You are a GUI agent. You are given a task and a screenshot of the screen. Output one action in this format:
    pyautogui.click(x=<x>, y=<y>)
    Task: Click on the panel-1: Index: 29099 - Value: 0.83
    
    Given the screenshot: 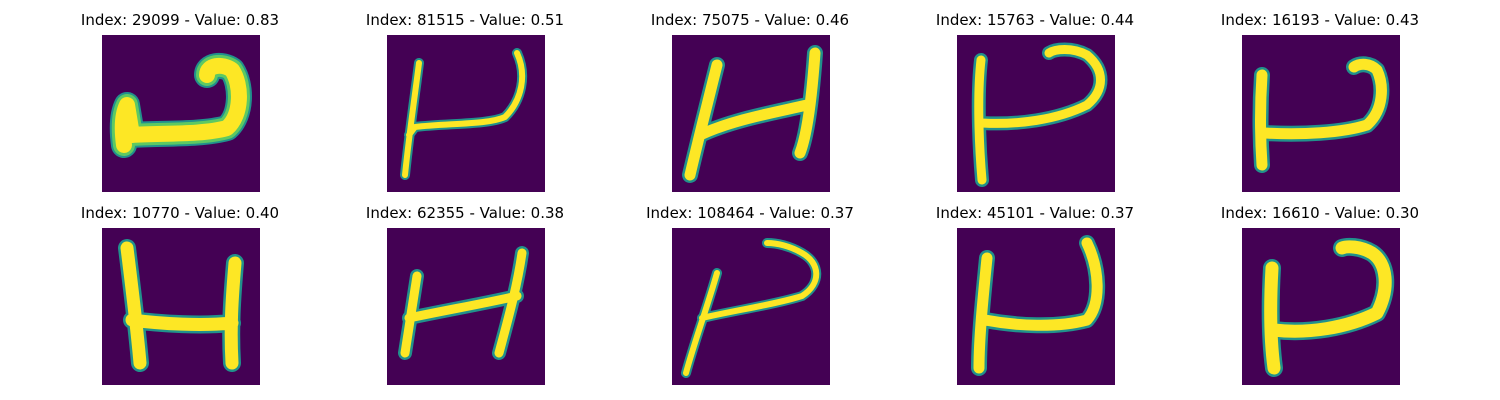 What is the action you would take?
    pyautogui.click(x=180, y=96)
    